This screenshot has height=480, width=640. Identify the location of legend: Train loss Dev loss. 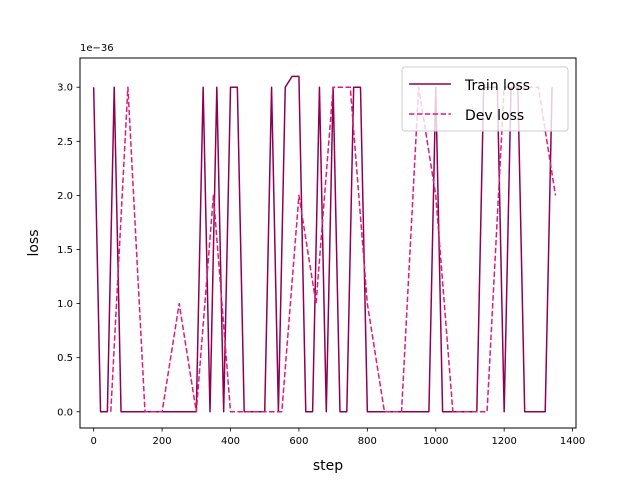
(485, 99).